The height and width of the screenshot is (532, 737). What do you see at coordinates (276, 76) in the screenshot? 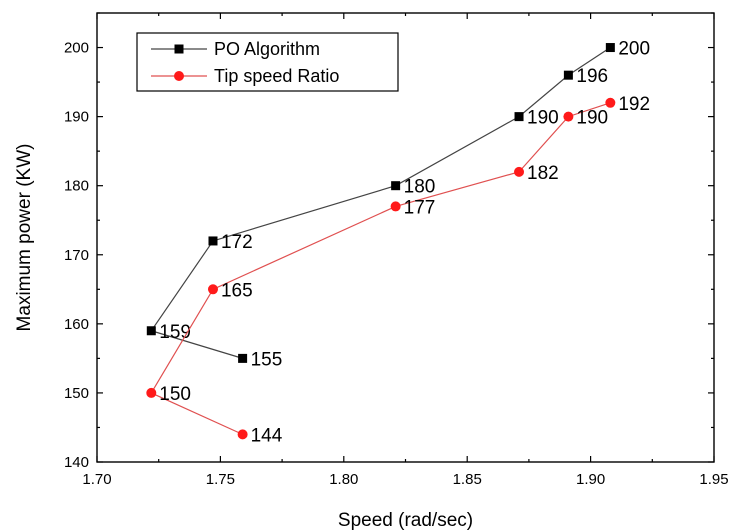
I see `legend-label: Tip speed Ratio` at bounding box center [276, 76].